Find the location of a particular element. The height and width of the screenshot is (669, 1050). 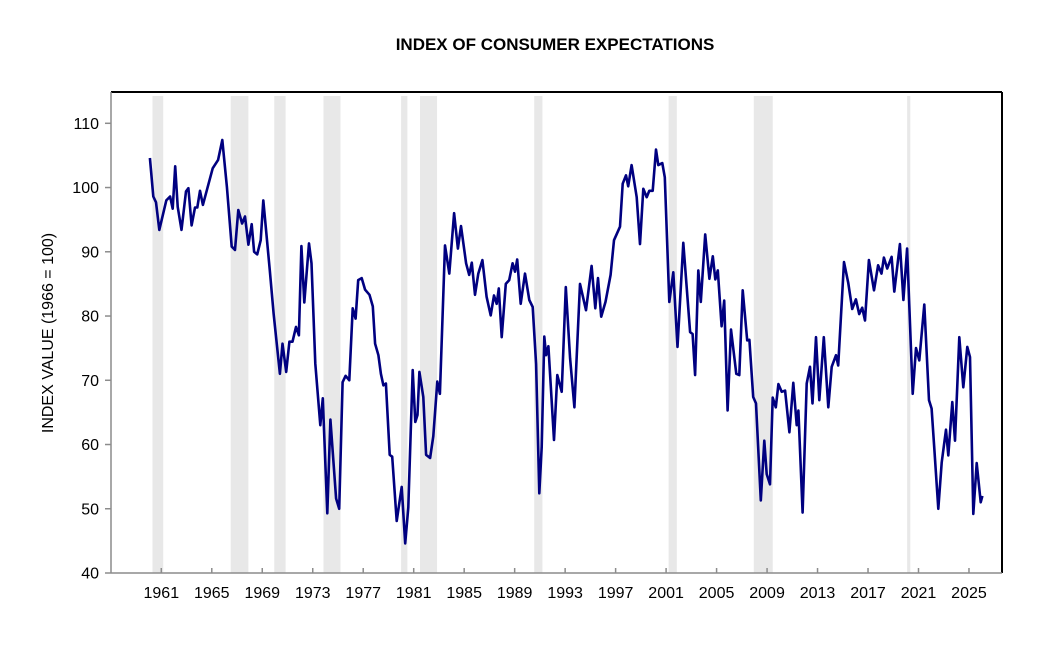

y-tick-label: 50 is located at coordinates (90, 509).